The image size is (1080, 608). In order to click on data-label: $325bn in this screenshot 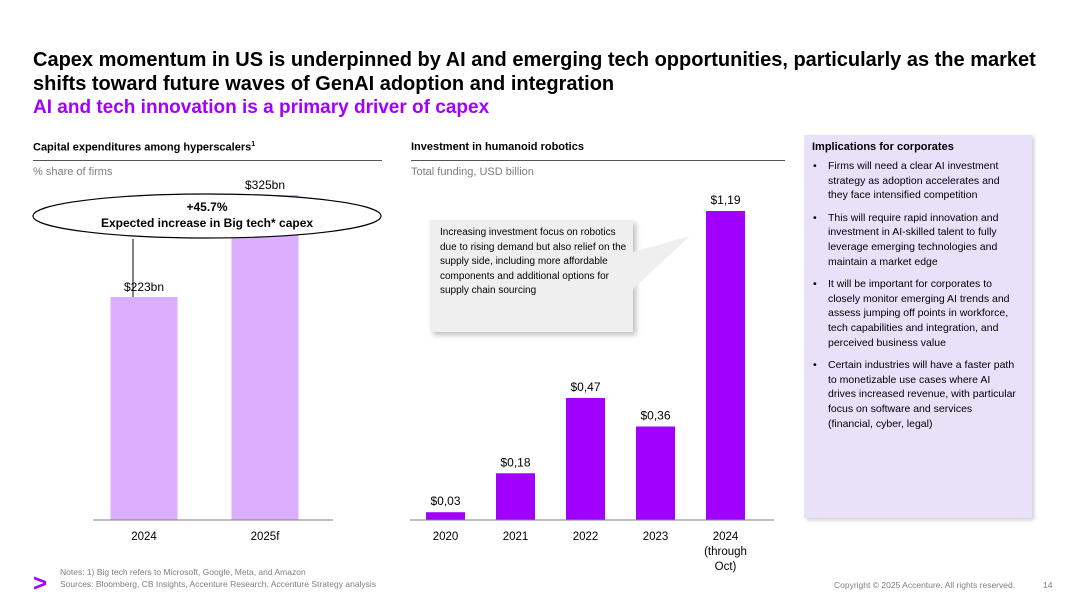, I will do `click(265, 185)`.